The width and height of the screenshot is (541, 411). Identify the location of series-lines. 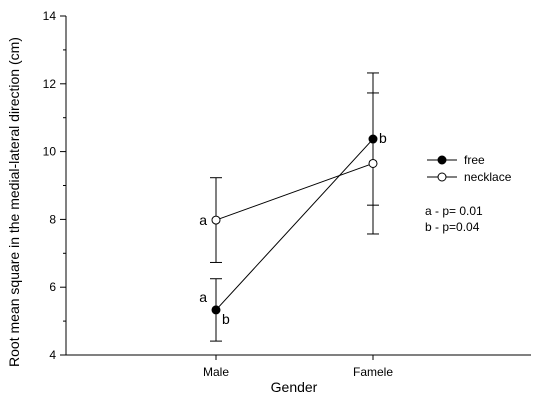
(294, 224).